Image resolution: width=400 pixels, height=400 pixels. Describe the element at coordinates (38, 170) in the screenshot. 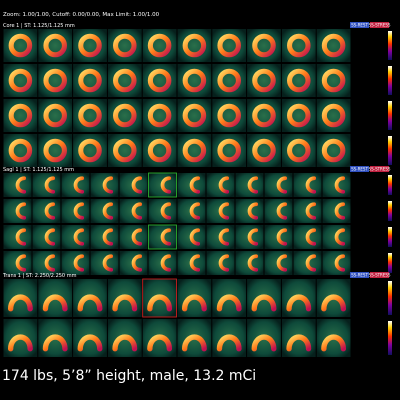

I see `section-label: Sagl 1 | ST: 1.125/1.125 mm` at that location.